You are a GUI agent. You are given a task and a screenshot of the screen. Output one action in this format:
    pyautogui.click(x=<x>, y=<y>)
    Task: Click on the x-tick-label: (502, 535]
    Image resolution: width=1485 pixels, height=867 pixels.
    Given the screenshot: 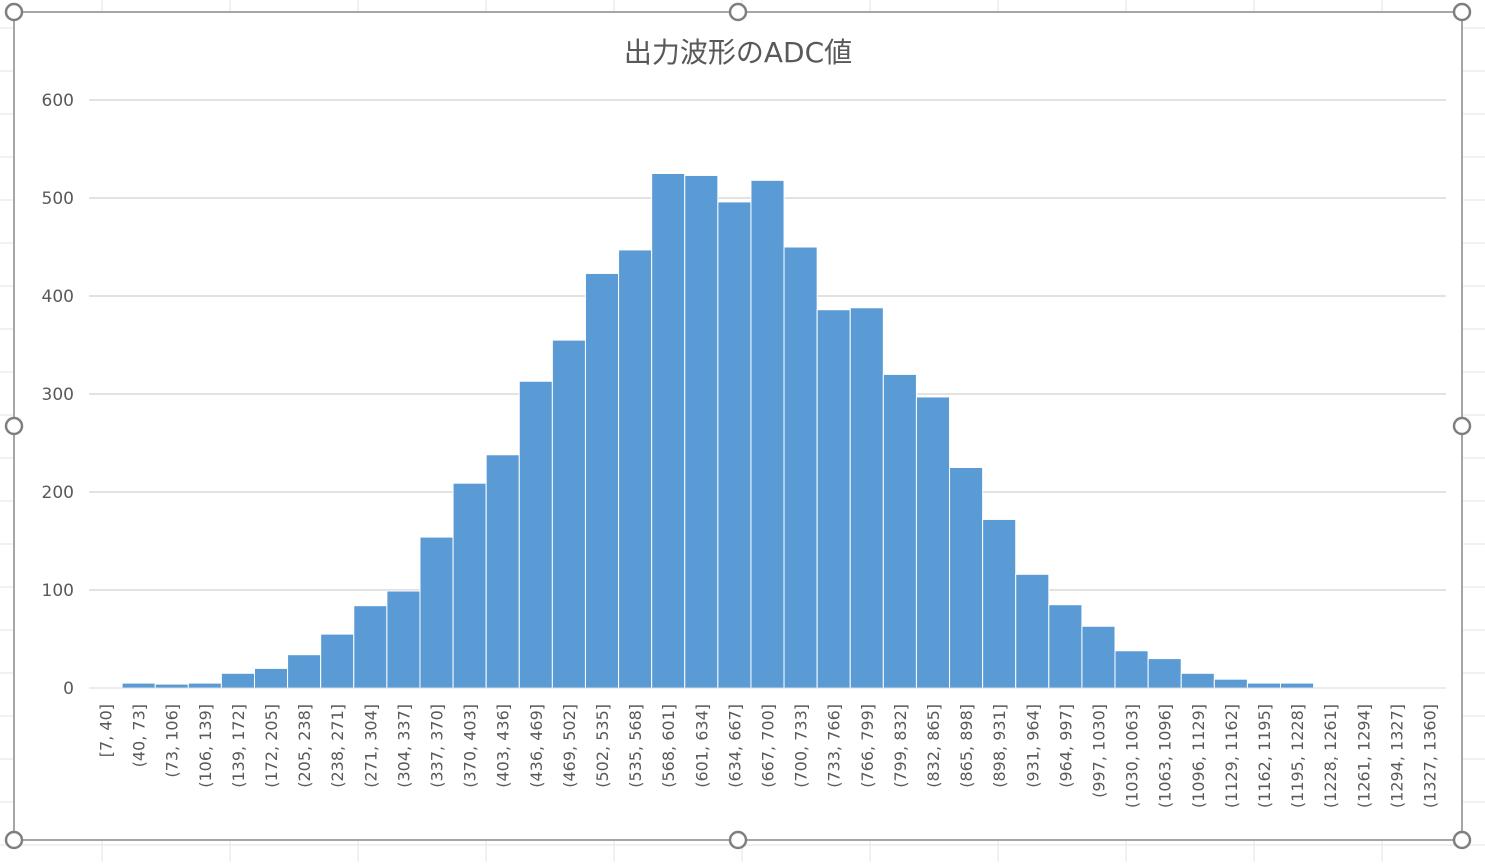 What is the action you would take?
    pyautogui.click(x=602, y=746)
    